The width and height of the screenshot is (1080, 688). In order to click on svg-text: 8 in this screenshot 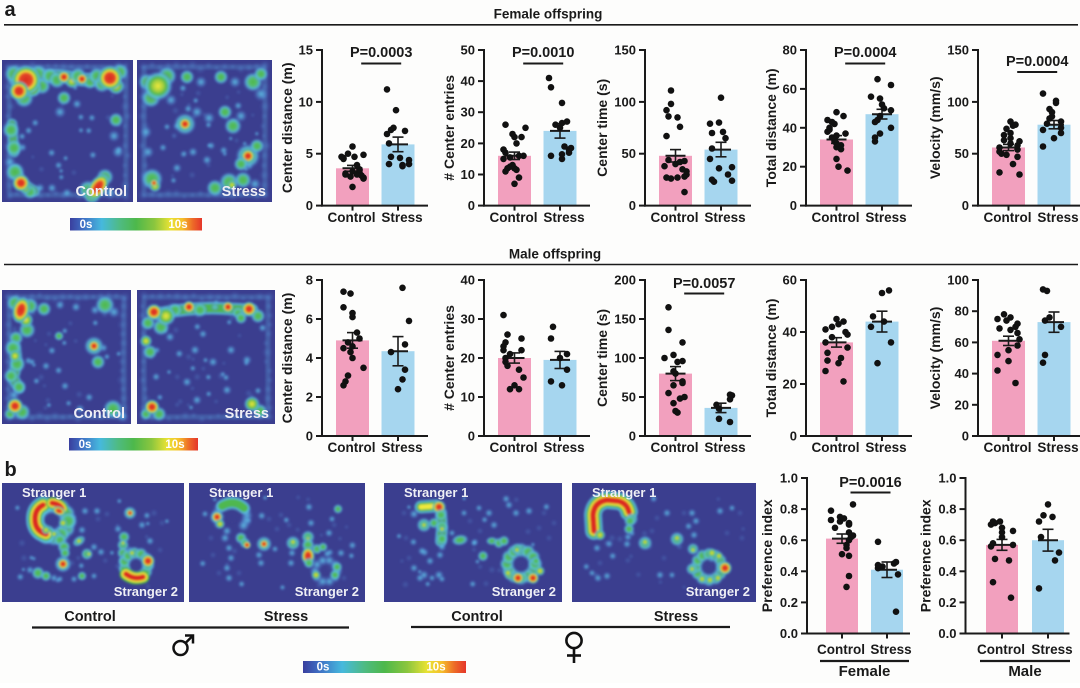, I will do `click(309, 280)`.